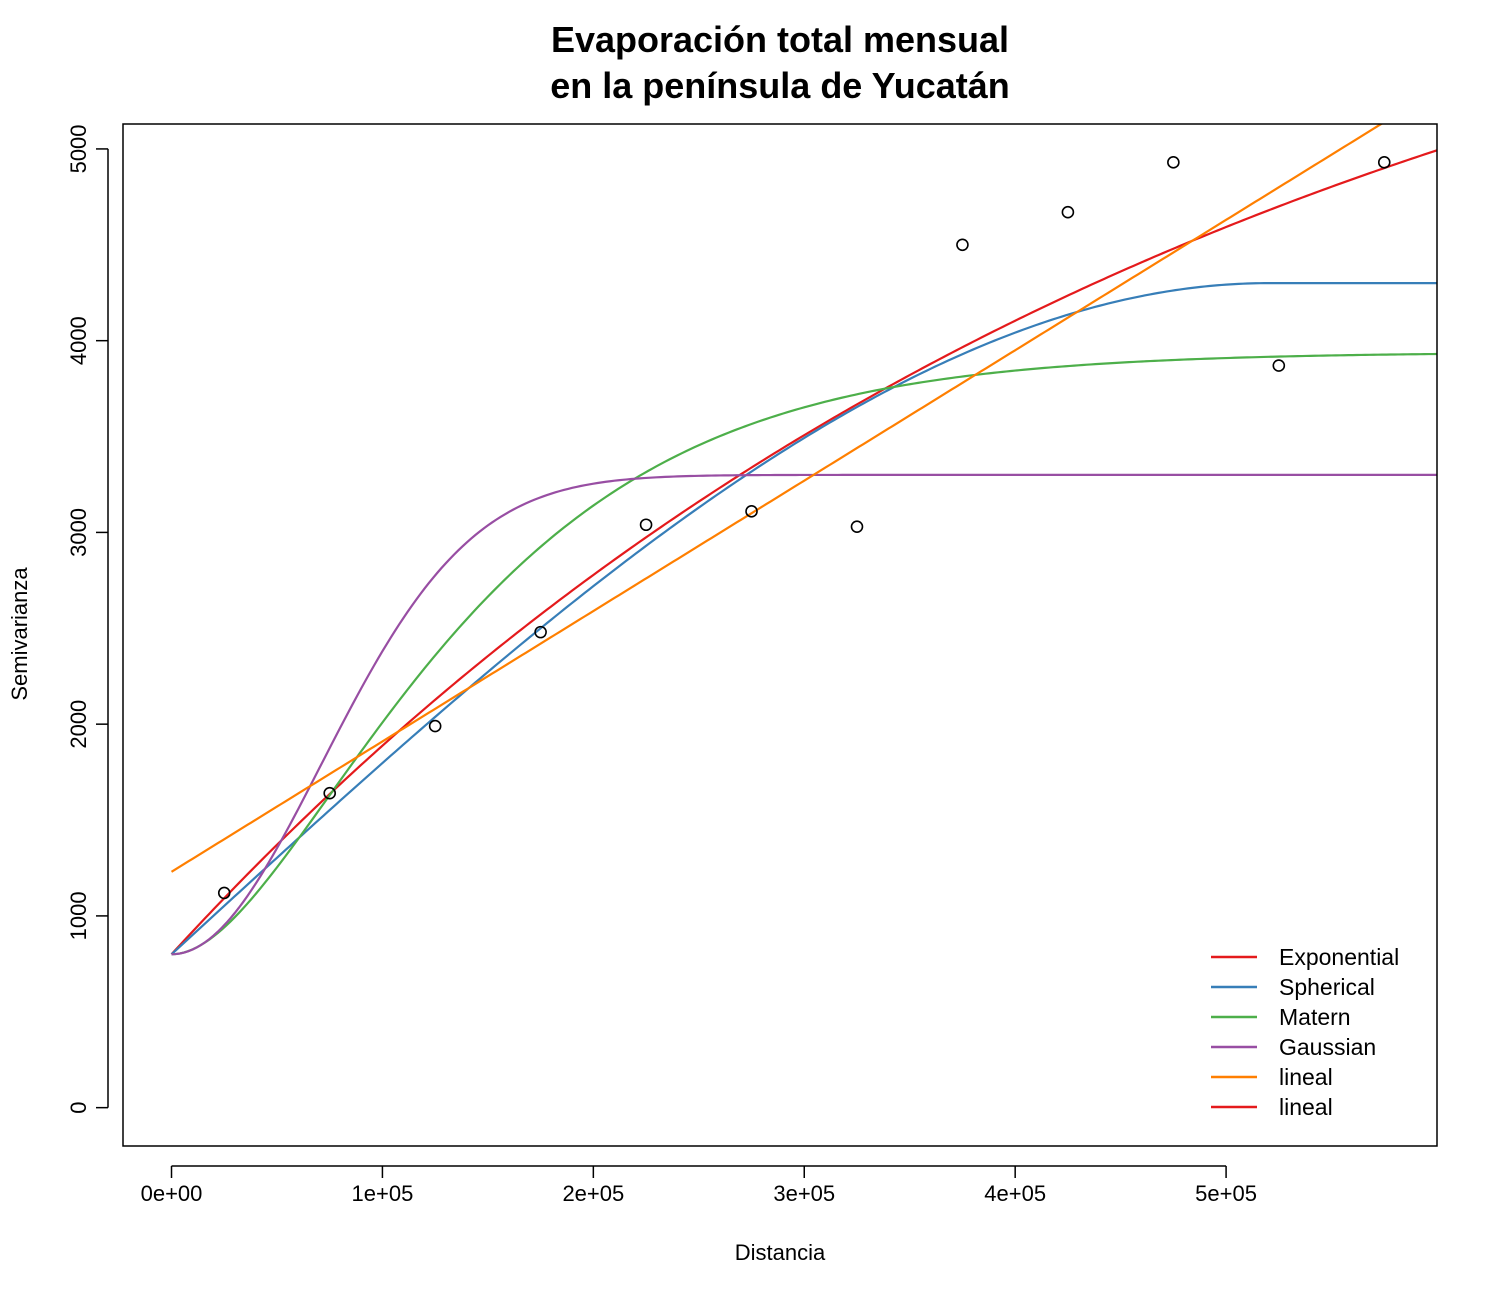 Image resolution: width=1500 pixels, height=1300 pixels. Describe the element at coordinates (1315, 1017) in the screenshot. I see `legend-label: Matern` at that location.